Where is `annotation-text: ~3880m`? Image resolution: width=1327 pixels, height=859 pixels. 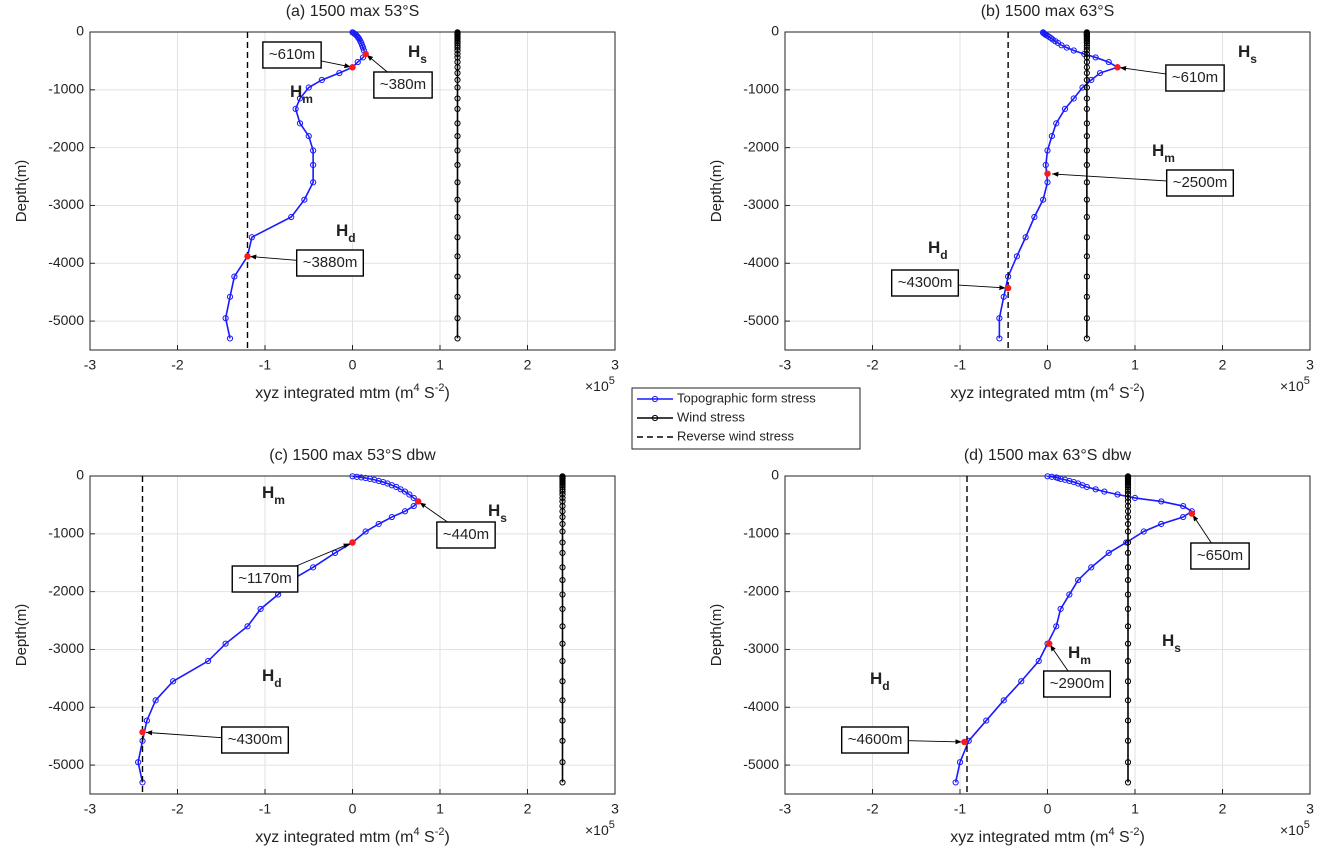 annotation-text: ~3880m is located at coordinates (330, 262).